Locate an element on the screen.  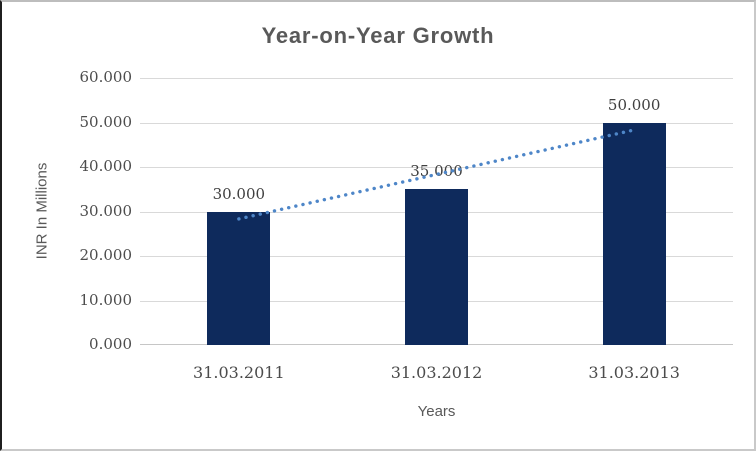
chart-title: Year-on-Year Growth is located at coordinates (378, 35).